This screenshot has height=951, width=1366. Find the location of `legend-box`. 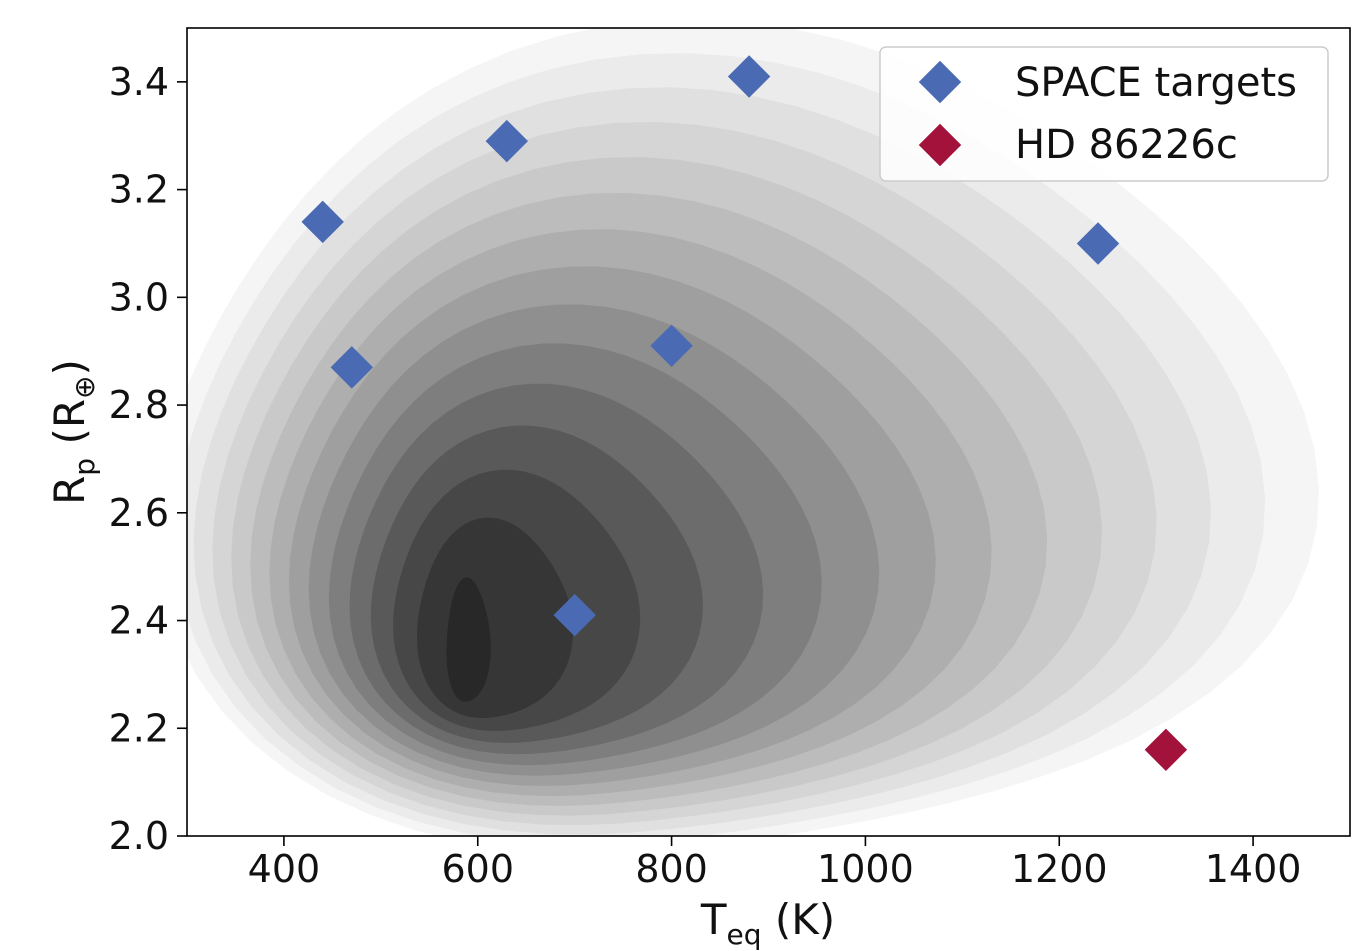

legend-box is located at coordinates (1104, 114).